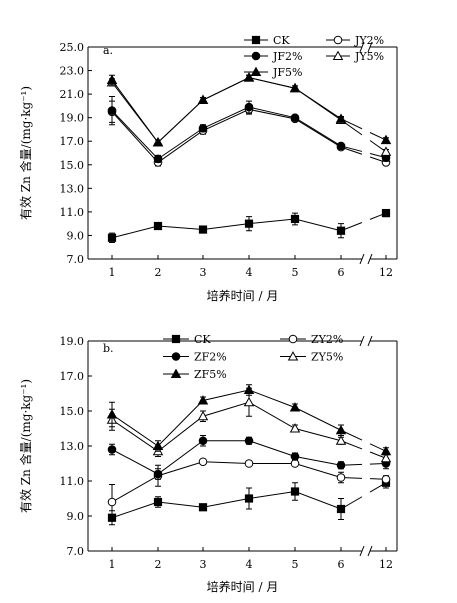 The width and height of the screenshot is (457, 603). I want to click on axis-break-mark-top, so click(366, 47).